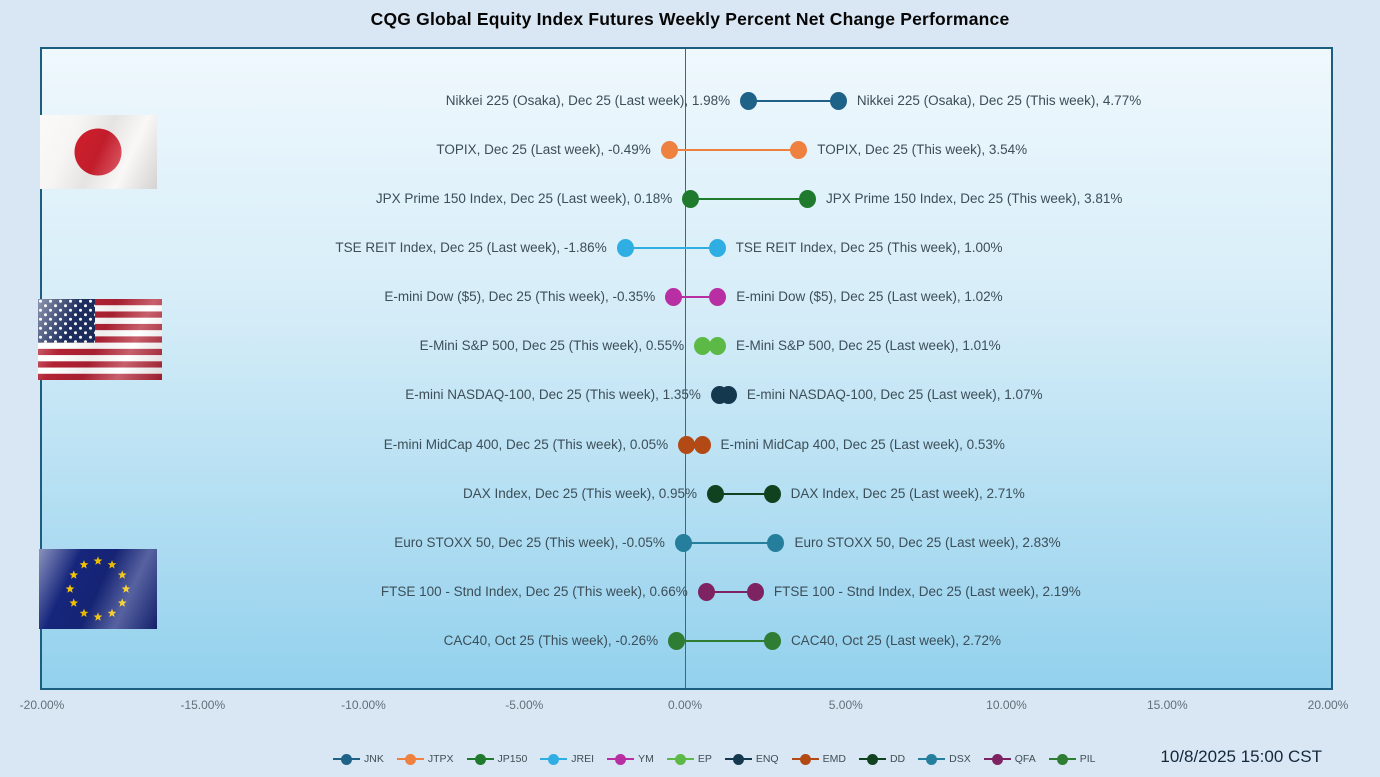  What do you see at coordinates (807, 198) in the screenshot?
I see `dot-right-JP150` at bounding box center [807, 198].